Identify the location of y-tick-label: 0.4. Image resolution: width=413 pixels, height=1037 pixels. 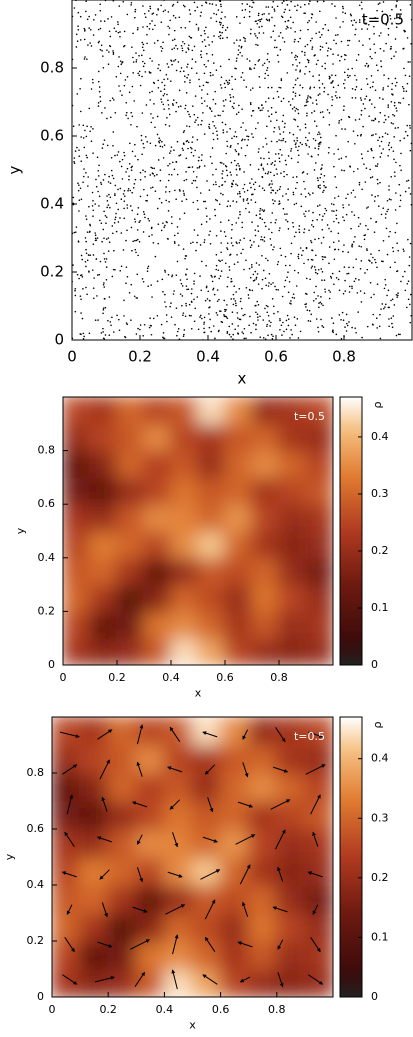
(36, 884).